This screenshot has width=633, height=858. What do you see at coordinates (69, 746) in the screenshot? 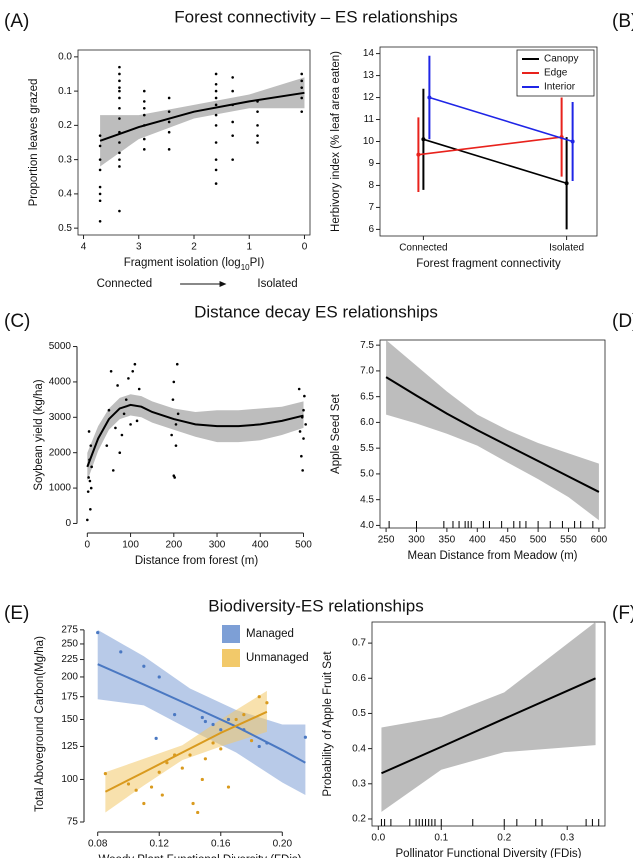
I see `y-tick-label: 125` at bounding box center [69, 746].